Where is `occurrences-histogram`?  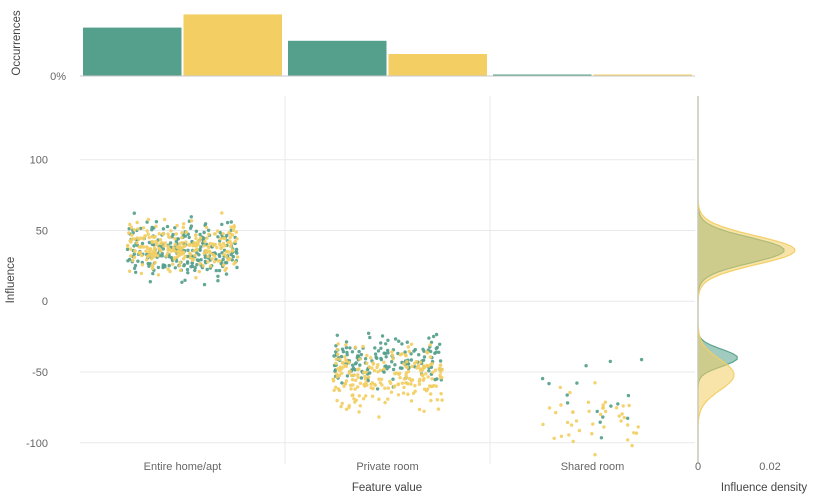 occurrences-histogram is located at coordinates (387, 45).